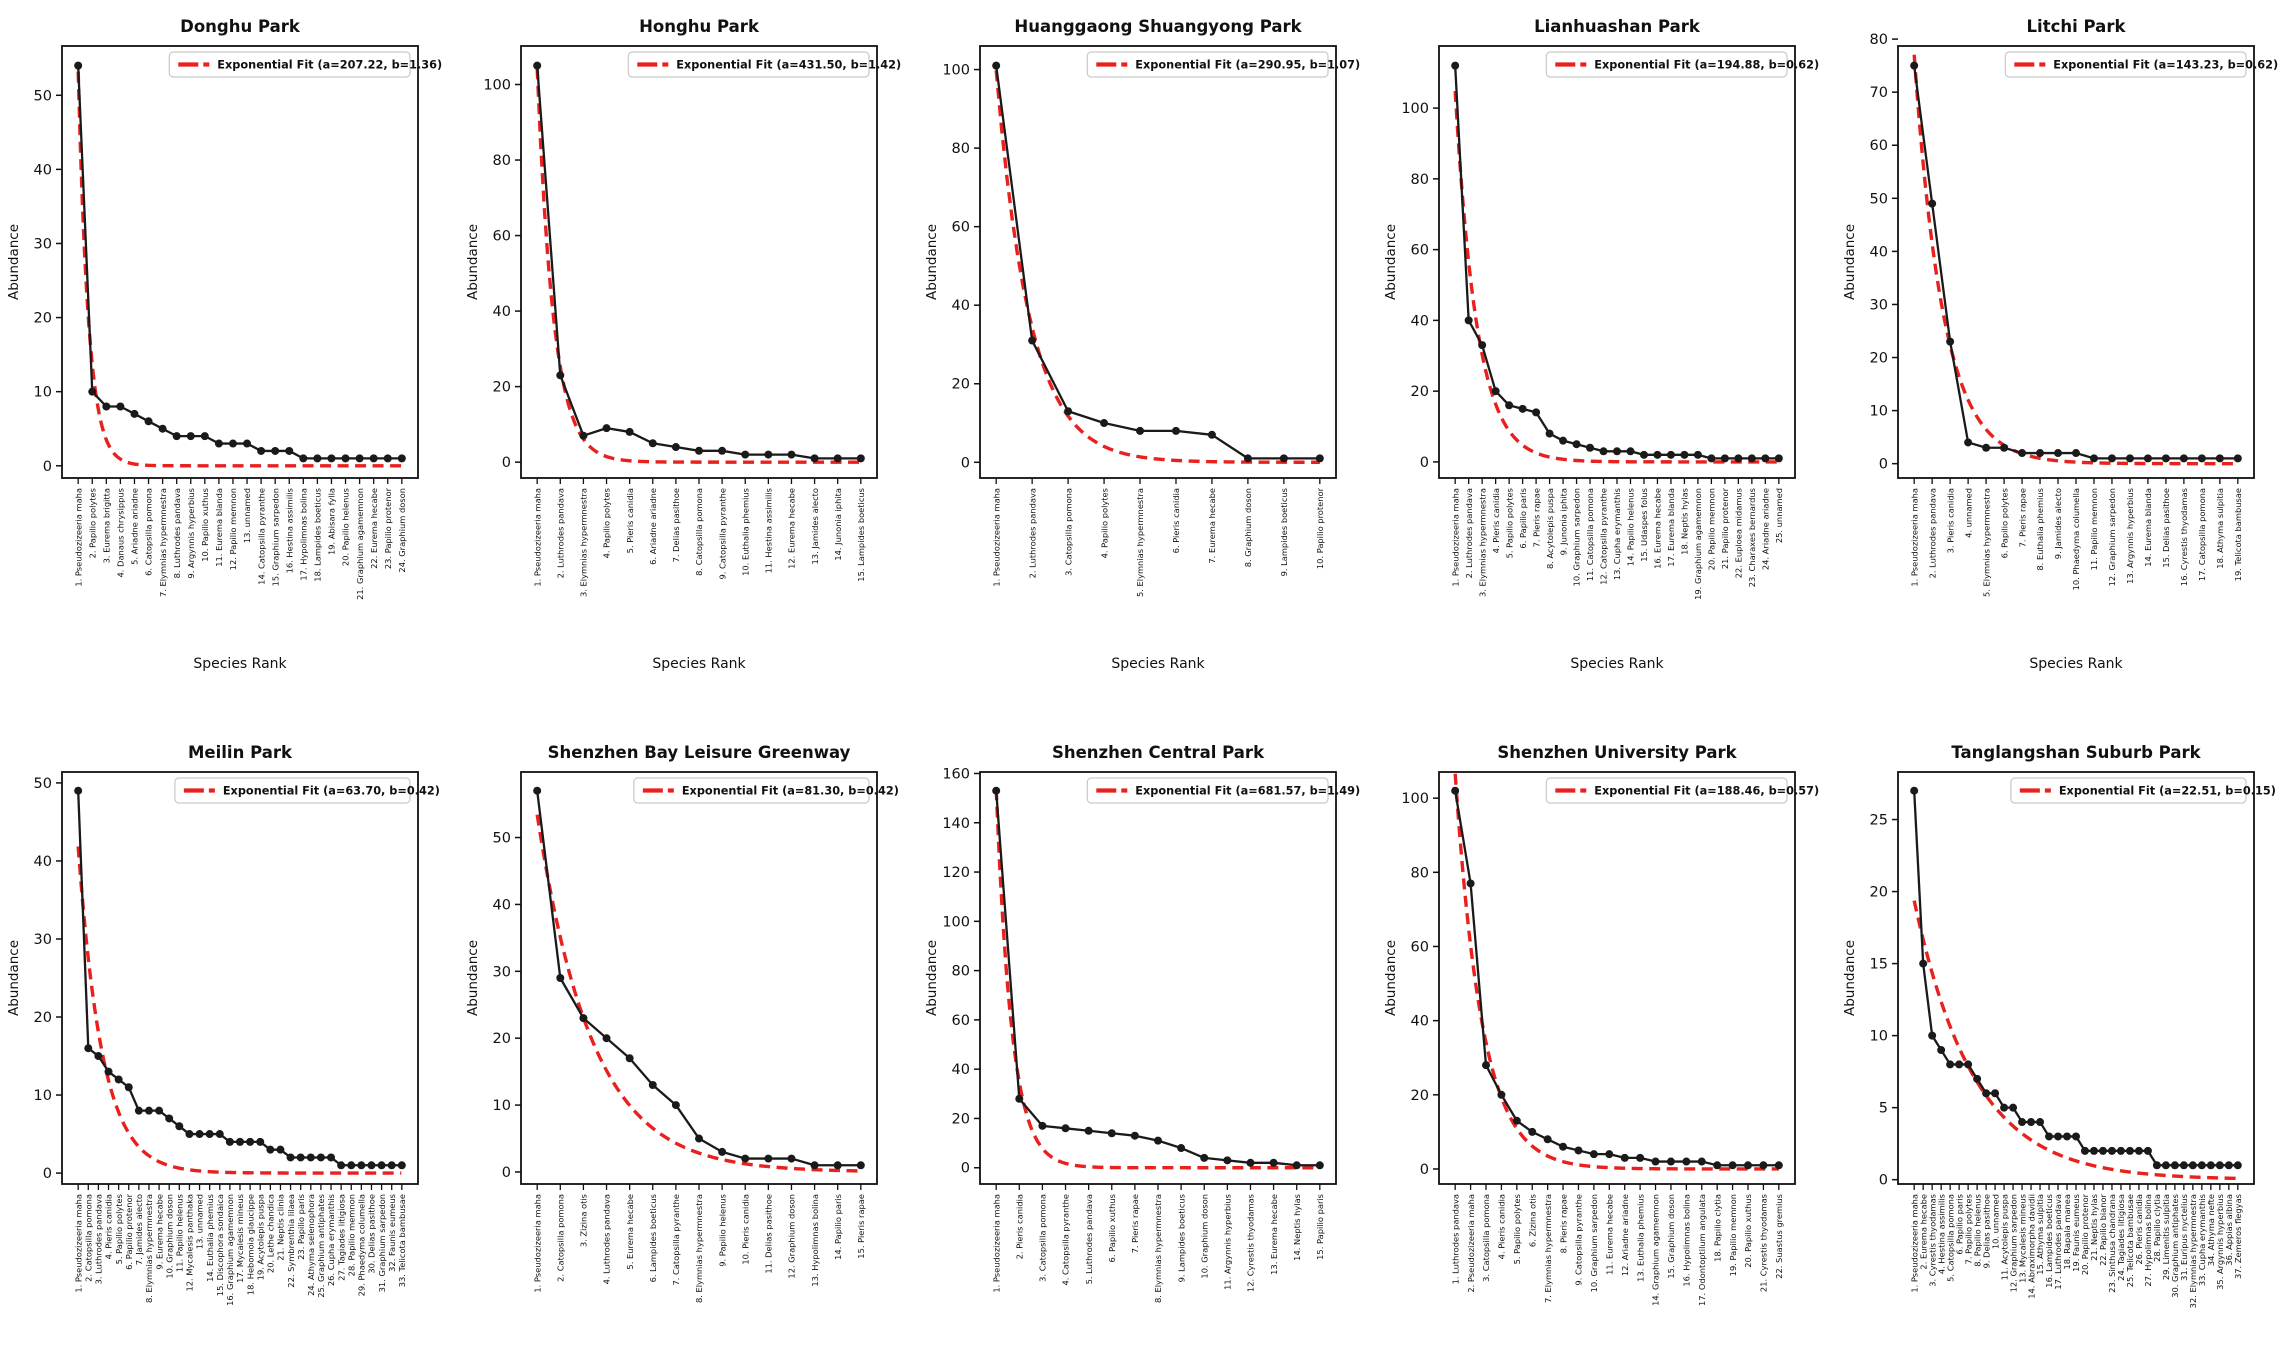 The image size is (2295, 1367). I want to click on species-tick-label: 2. Papilio polytes, so click(92, 523).